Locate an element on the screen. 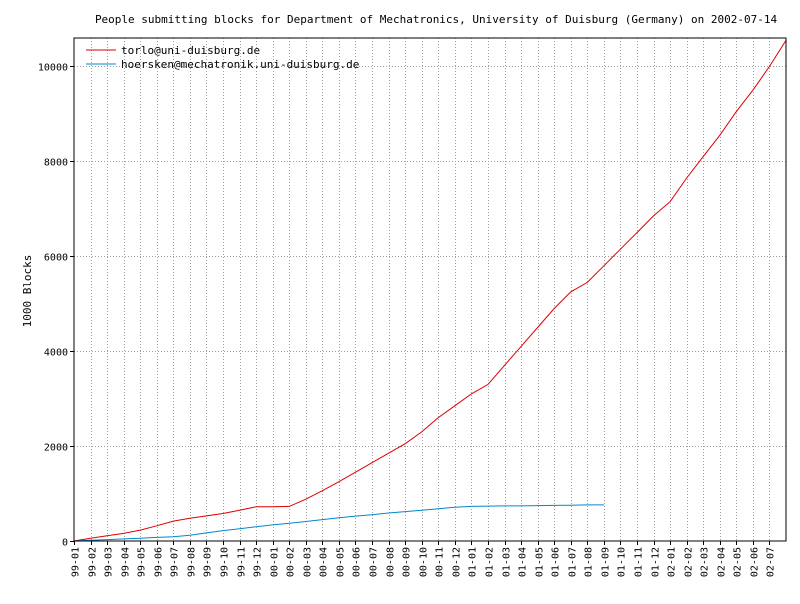 The width and height of the screenshot is (800, 604). x-tick-label: 99-03 is located at coordinates (109, 562).